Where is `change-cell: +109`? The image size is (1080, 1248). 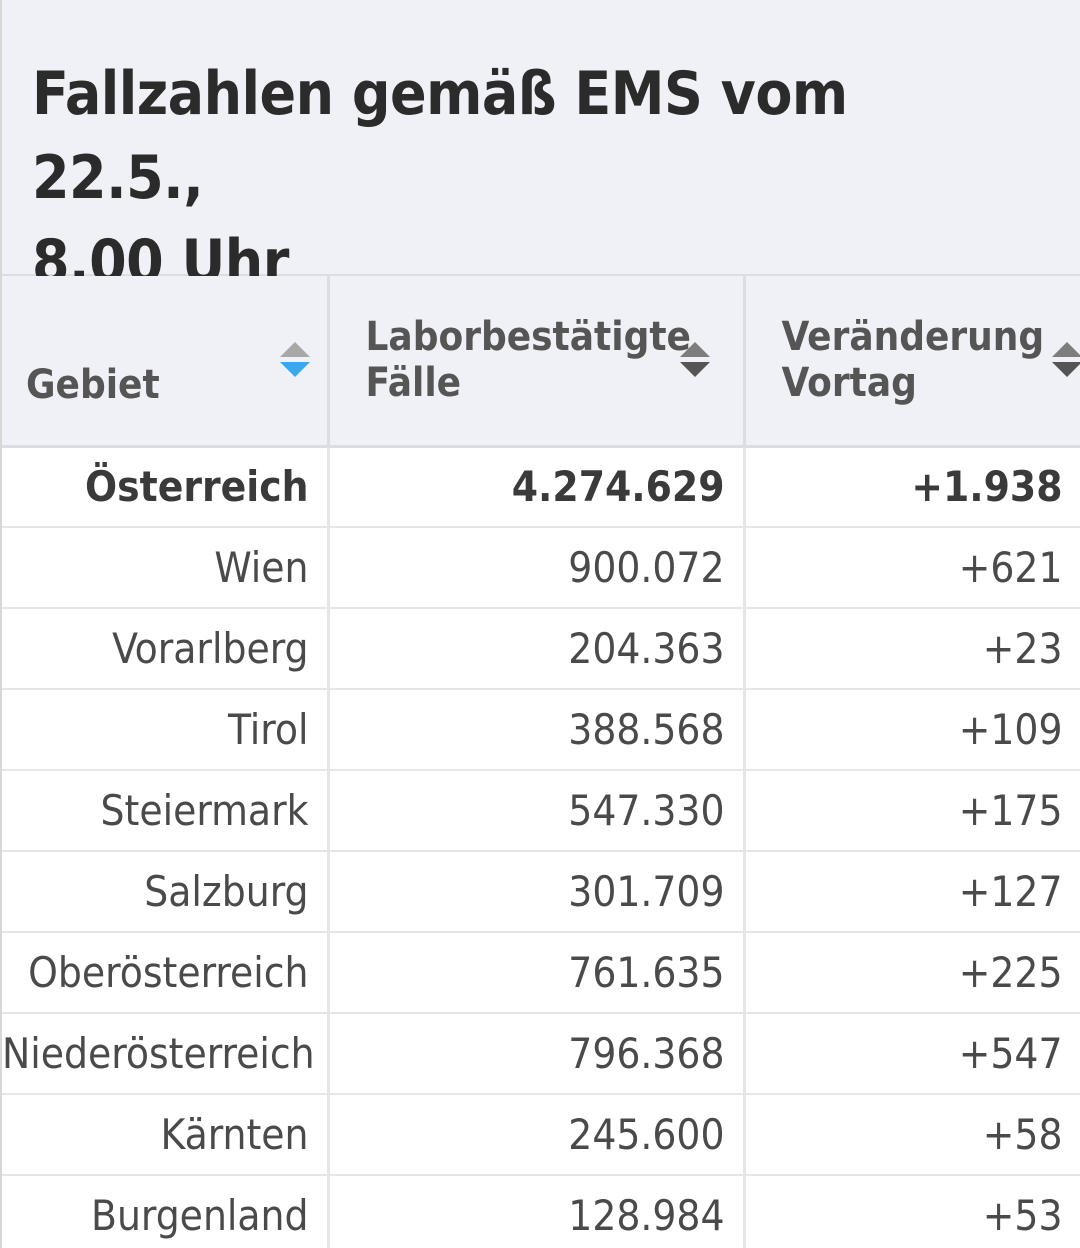
change-cell: +109 is located at coordinates (912, 730).